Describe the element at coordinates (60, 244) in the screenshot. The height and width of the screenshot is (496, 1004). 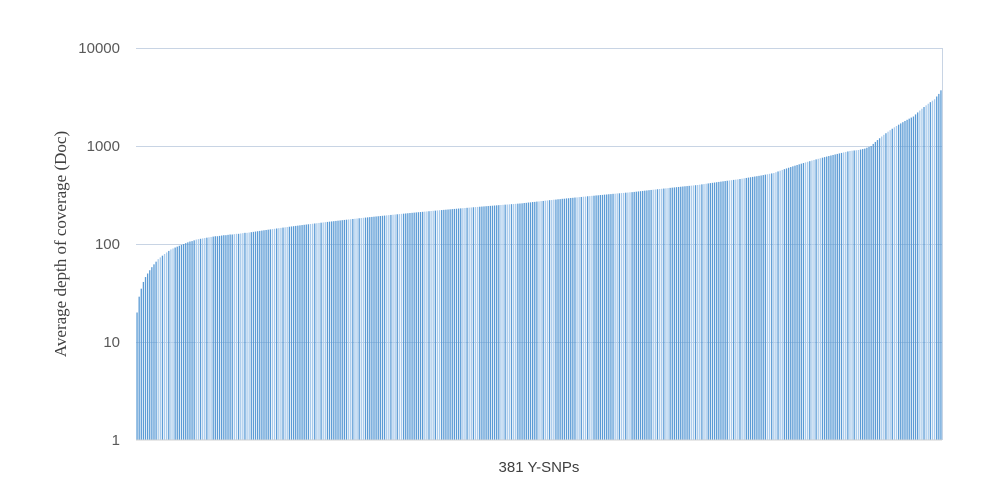
I see `y-axis-title: Average depth of coverage (Doc)` at that location.